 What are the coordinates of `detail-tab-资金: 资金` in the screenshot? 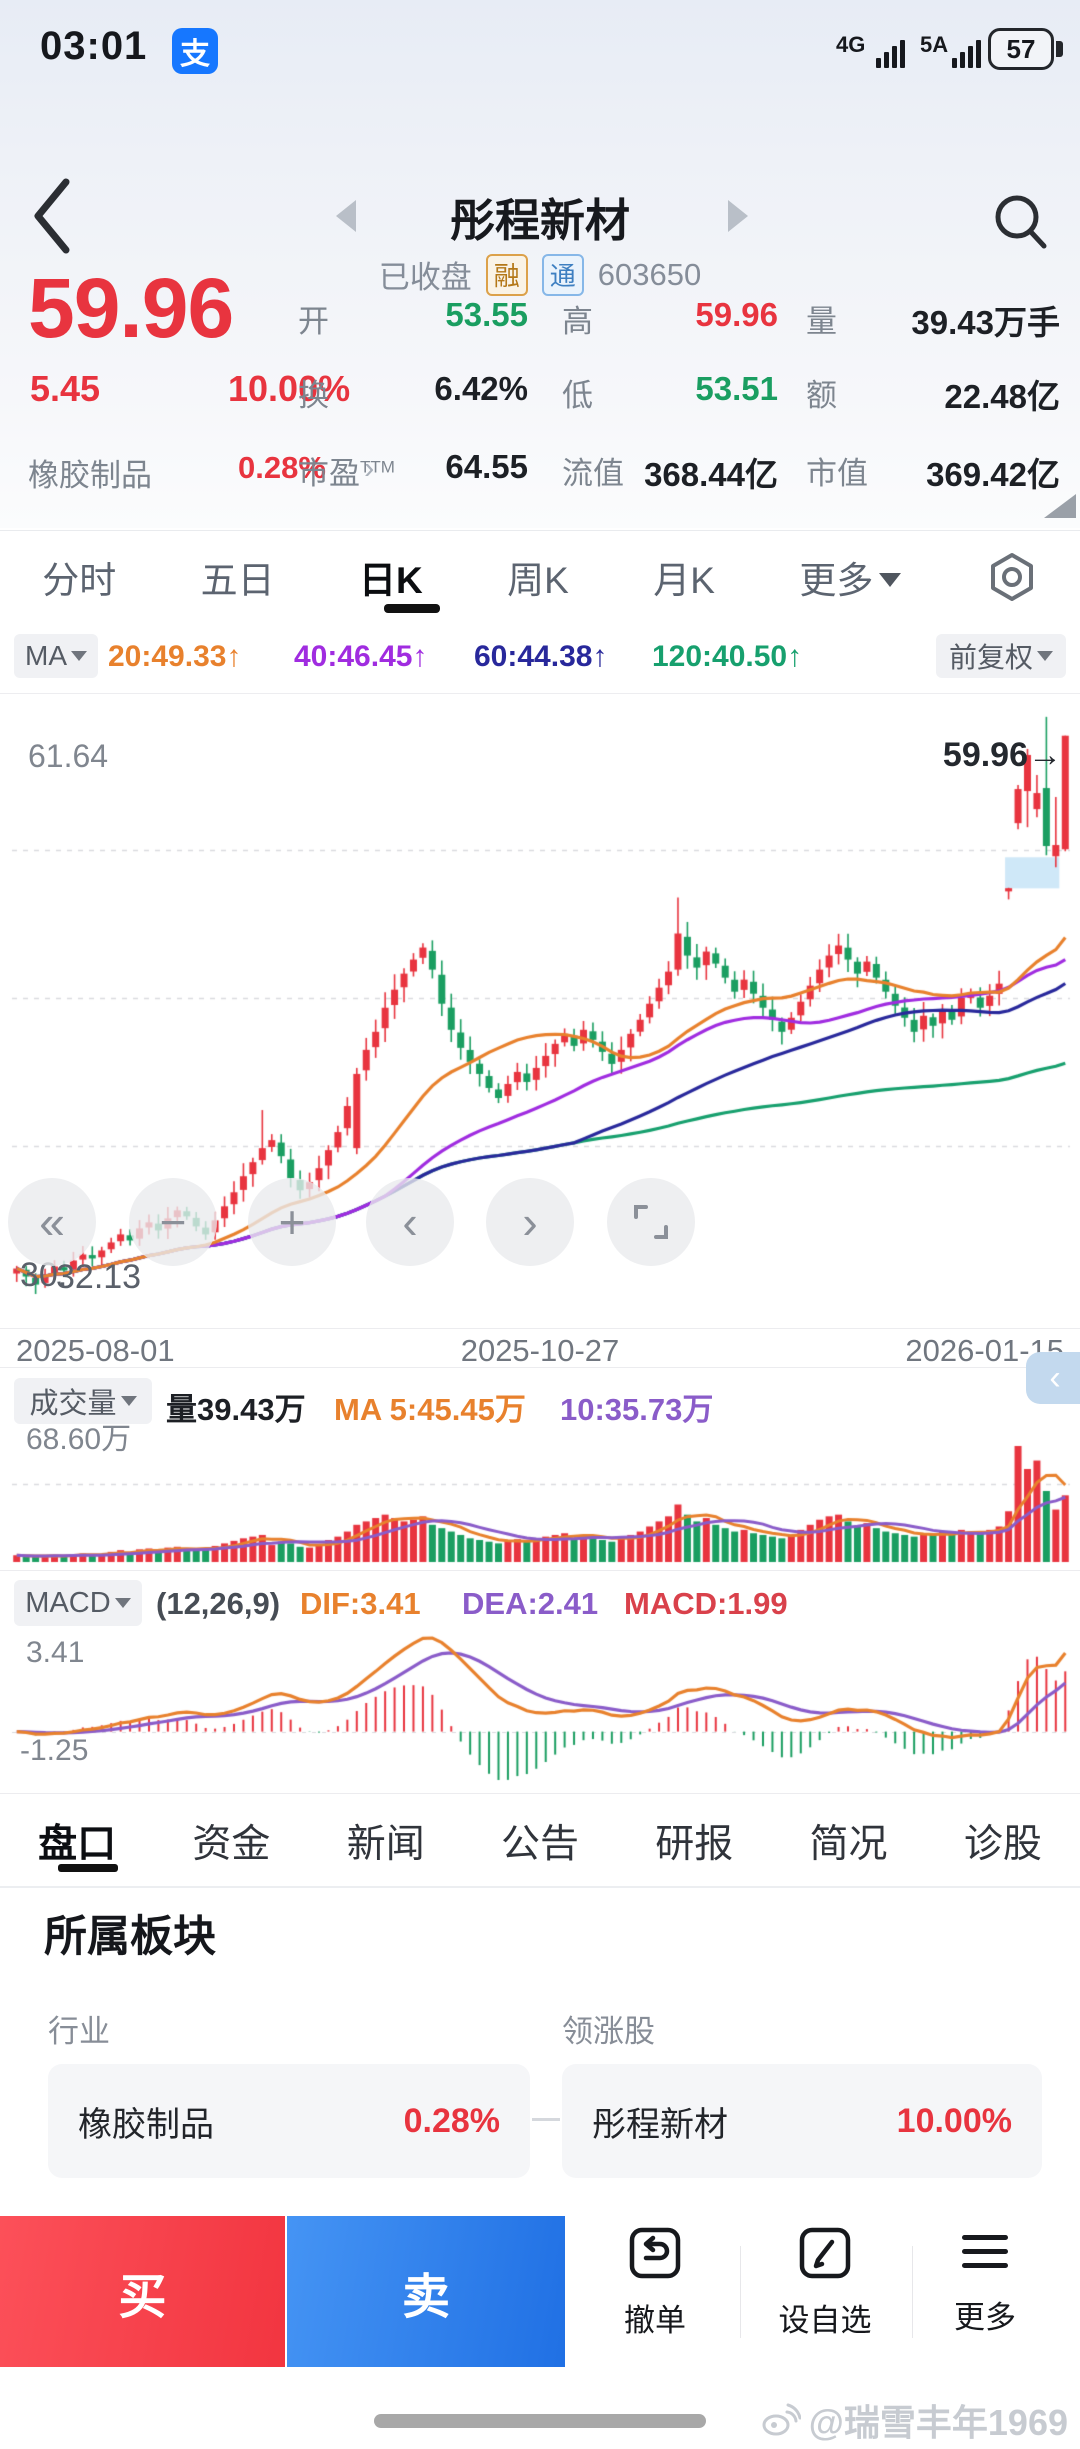 It's located at (231, 1844).